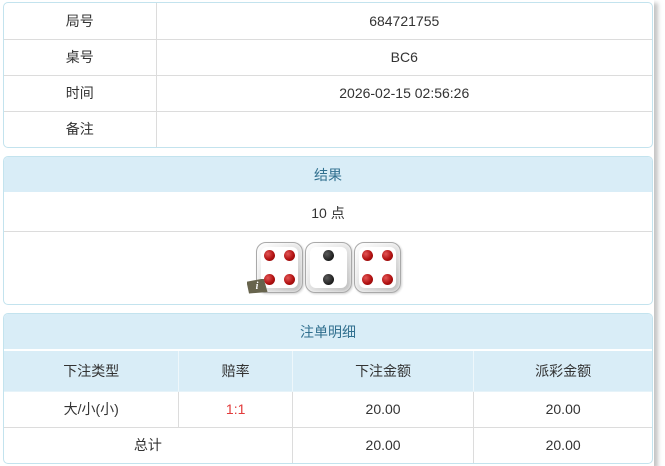 The height and width of the screenshot is (466, 665). What do you see at coordinates (148, 445) in the screenshot?
I see `total-label: 总计` at bounding box center [148, 445].